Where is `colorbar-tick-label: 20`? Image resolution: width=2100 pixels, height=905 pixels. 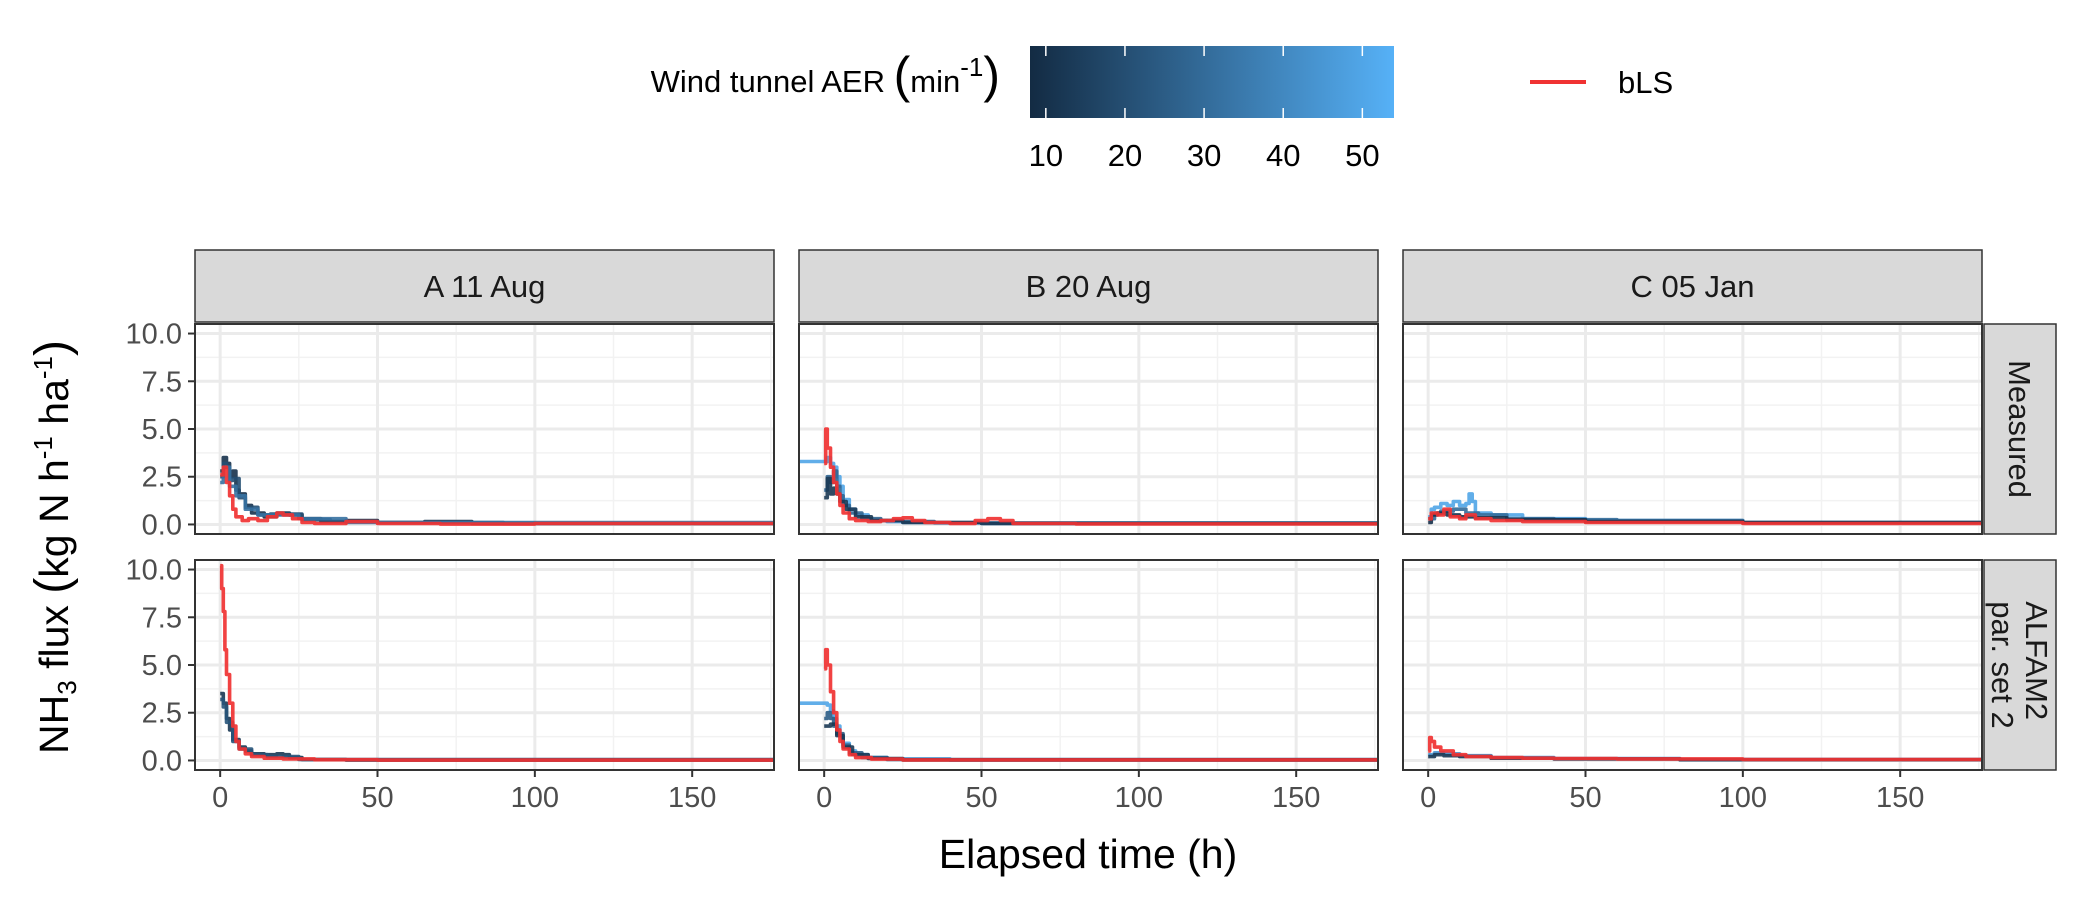 colorbar-tick-label: 20 is located at coordinates (1125, 155).